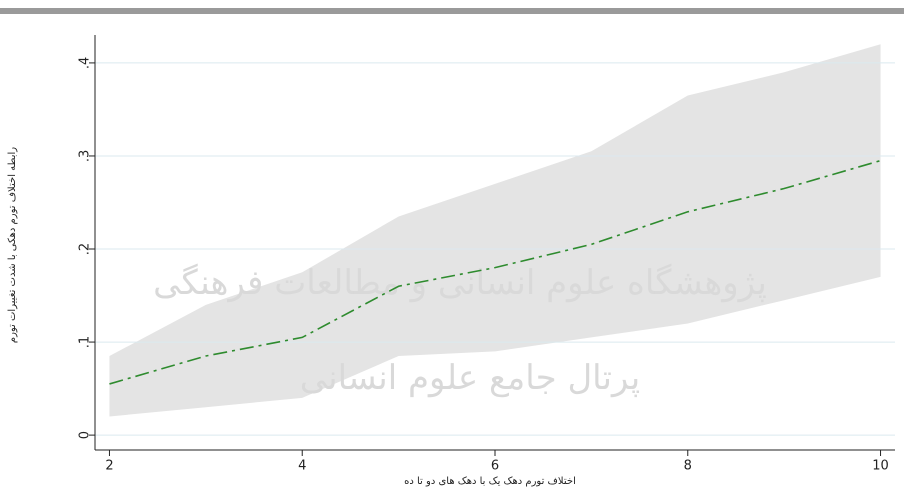 The width and height of the screenshot is (904, 495). Describe the element at coordinates (302, 466) in the screenshot. I see `x-tick-label: 4` at that location.